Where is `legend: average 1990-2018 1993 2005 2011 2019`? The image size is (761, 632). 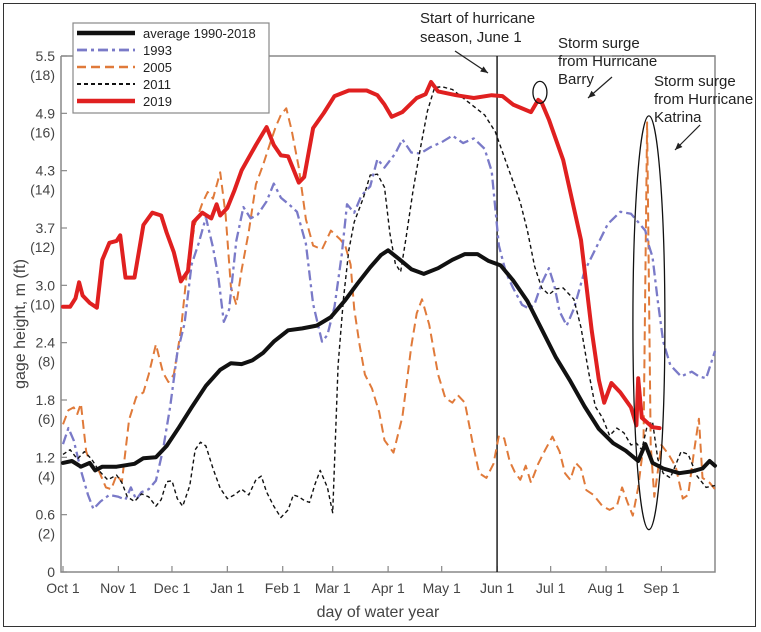
legend: average 1990-2018 1993 2005 2011 2019 is located at coordinates (171, 68).